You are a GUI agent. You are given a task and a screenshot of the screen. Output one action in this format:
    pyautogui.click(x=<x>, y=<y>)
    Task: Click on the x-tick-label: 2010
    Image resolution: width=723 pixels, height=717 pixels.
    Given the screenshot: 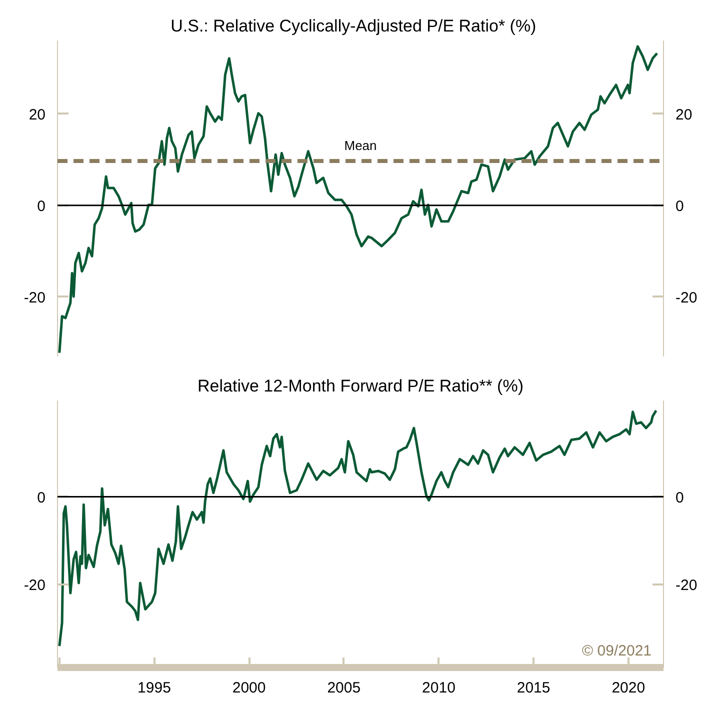 What is the action you would take?
    pyautogui.click(x=439, y=688)
    